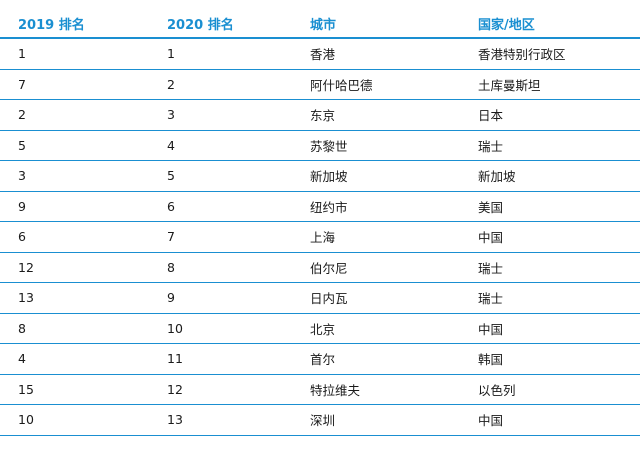 The image size is (640, 454). Describe the element at coordinates (394, 420) in the screenshot. I see `cell-city: 深圳` at that location.